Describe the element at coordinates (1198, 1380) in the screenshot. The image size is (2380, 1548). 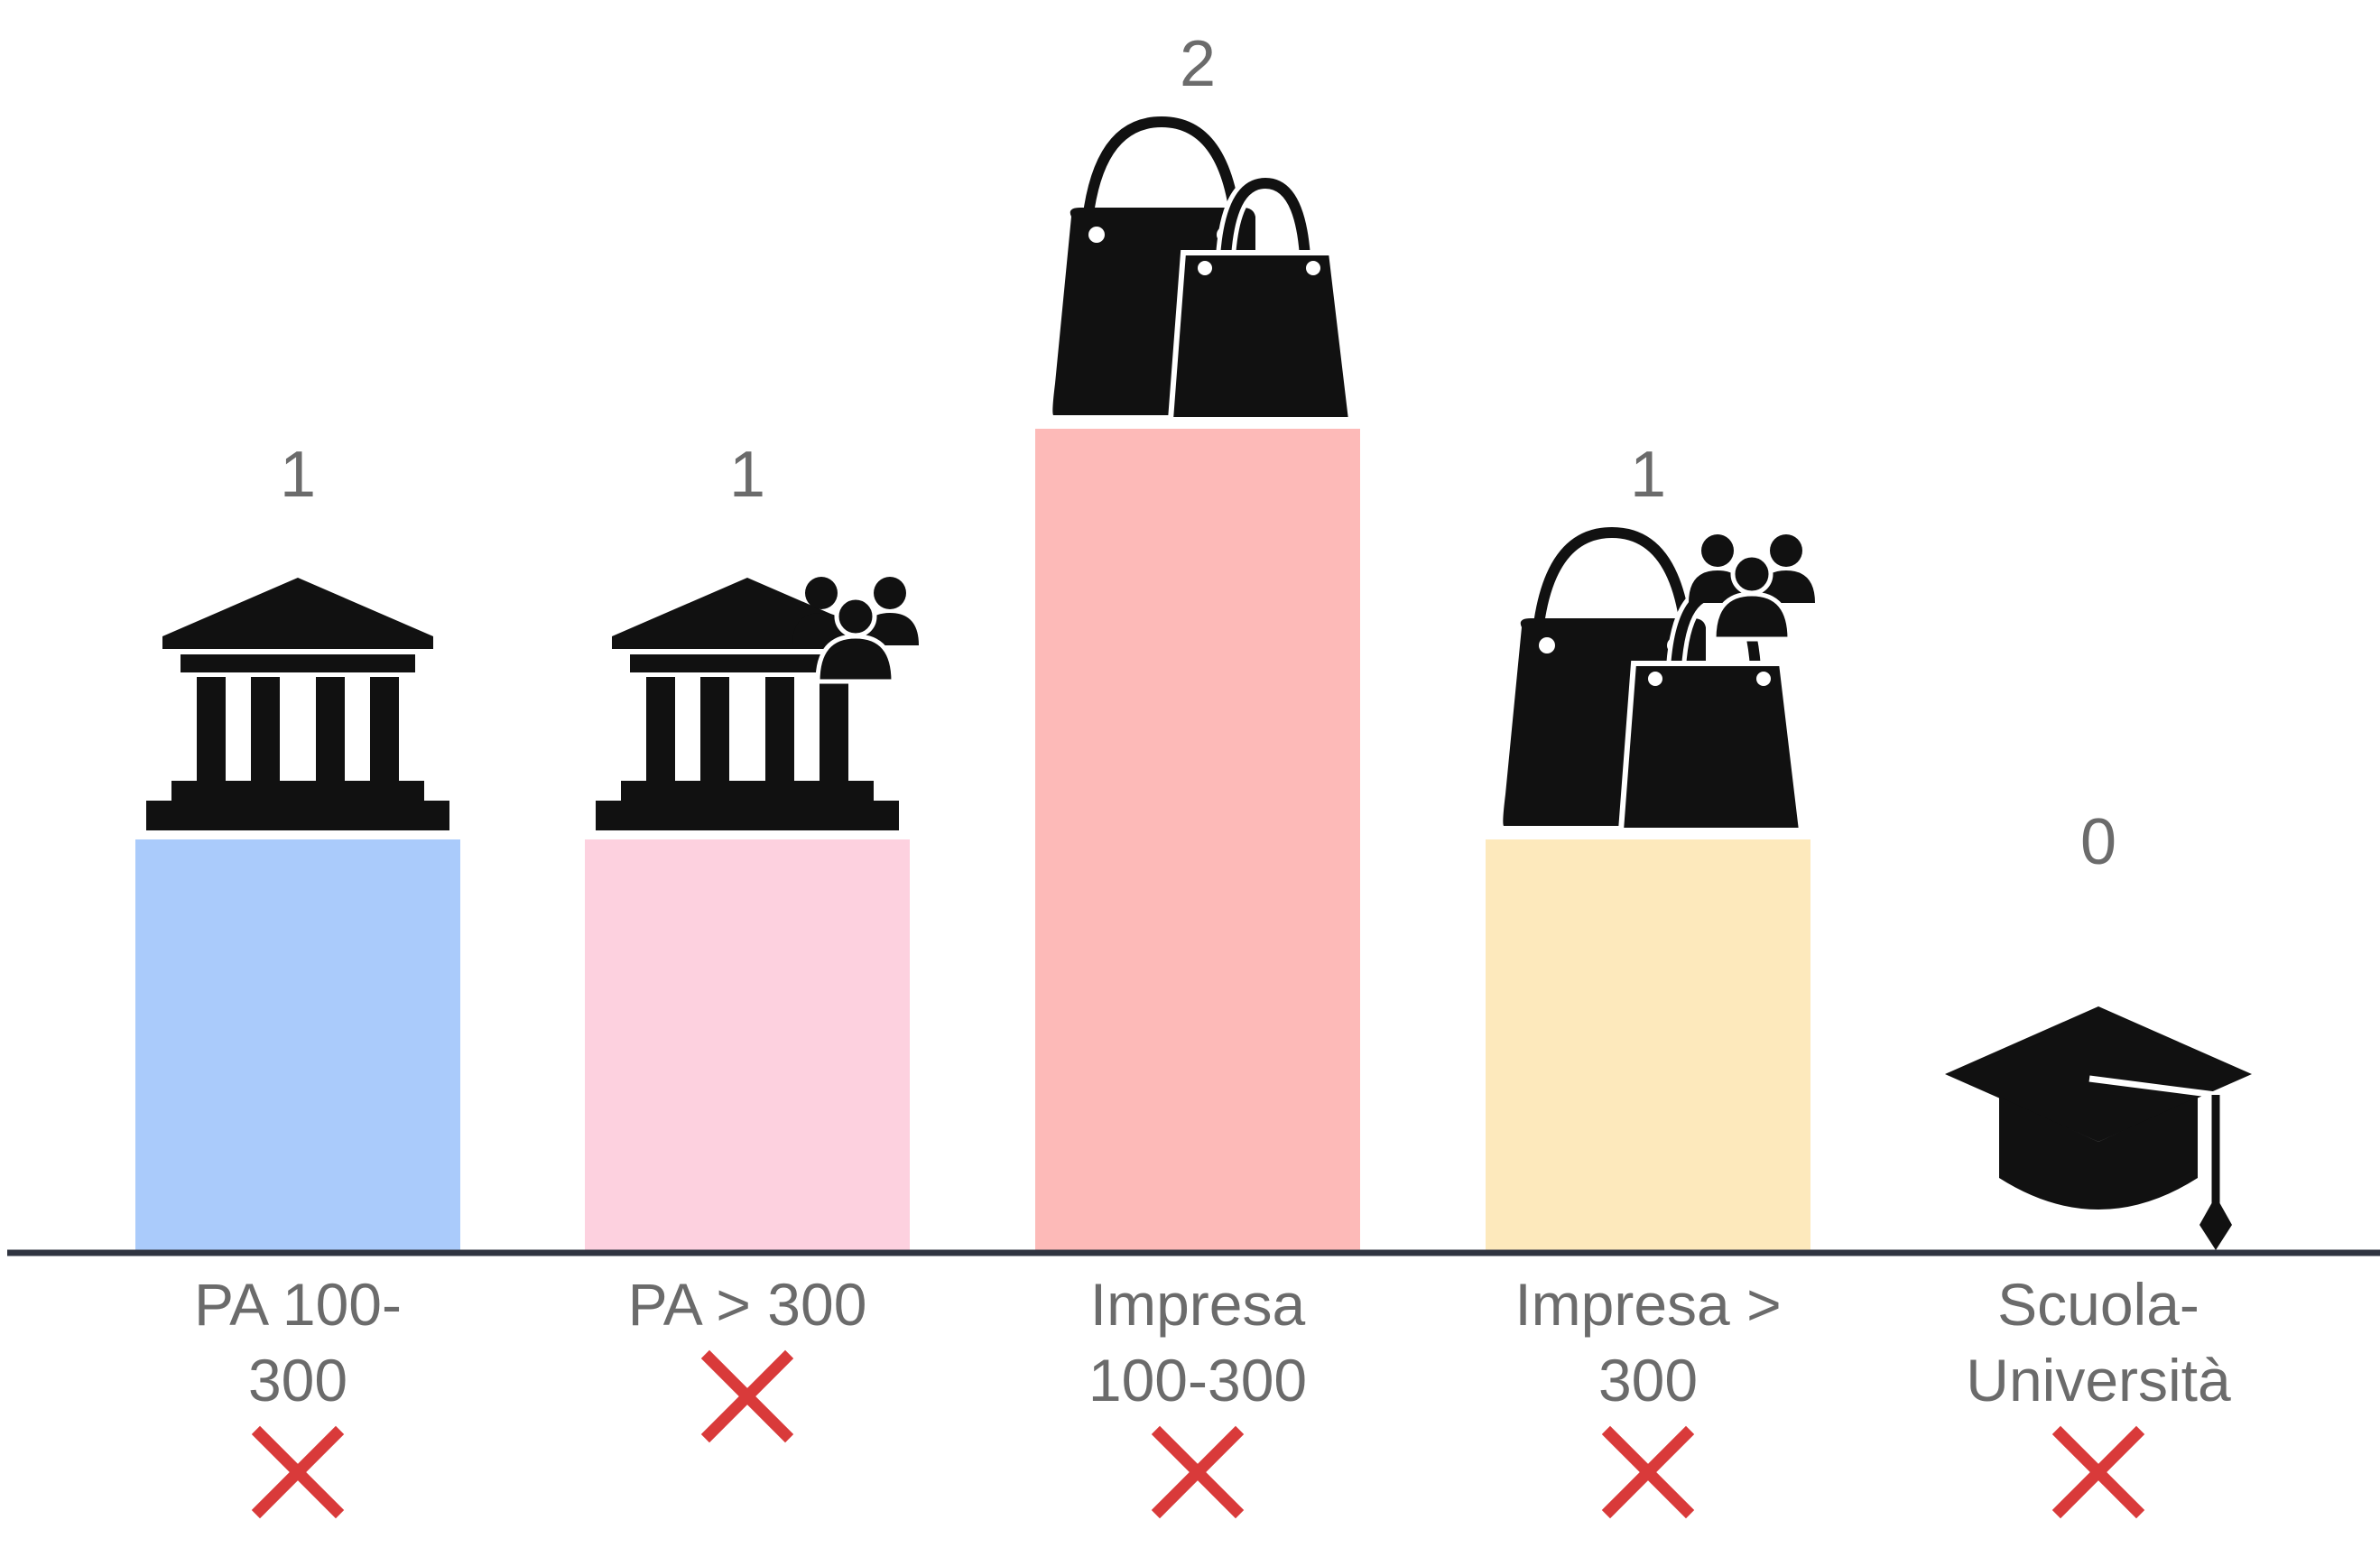
I see `category-label-2-line-1: 100-300` at that location.